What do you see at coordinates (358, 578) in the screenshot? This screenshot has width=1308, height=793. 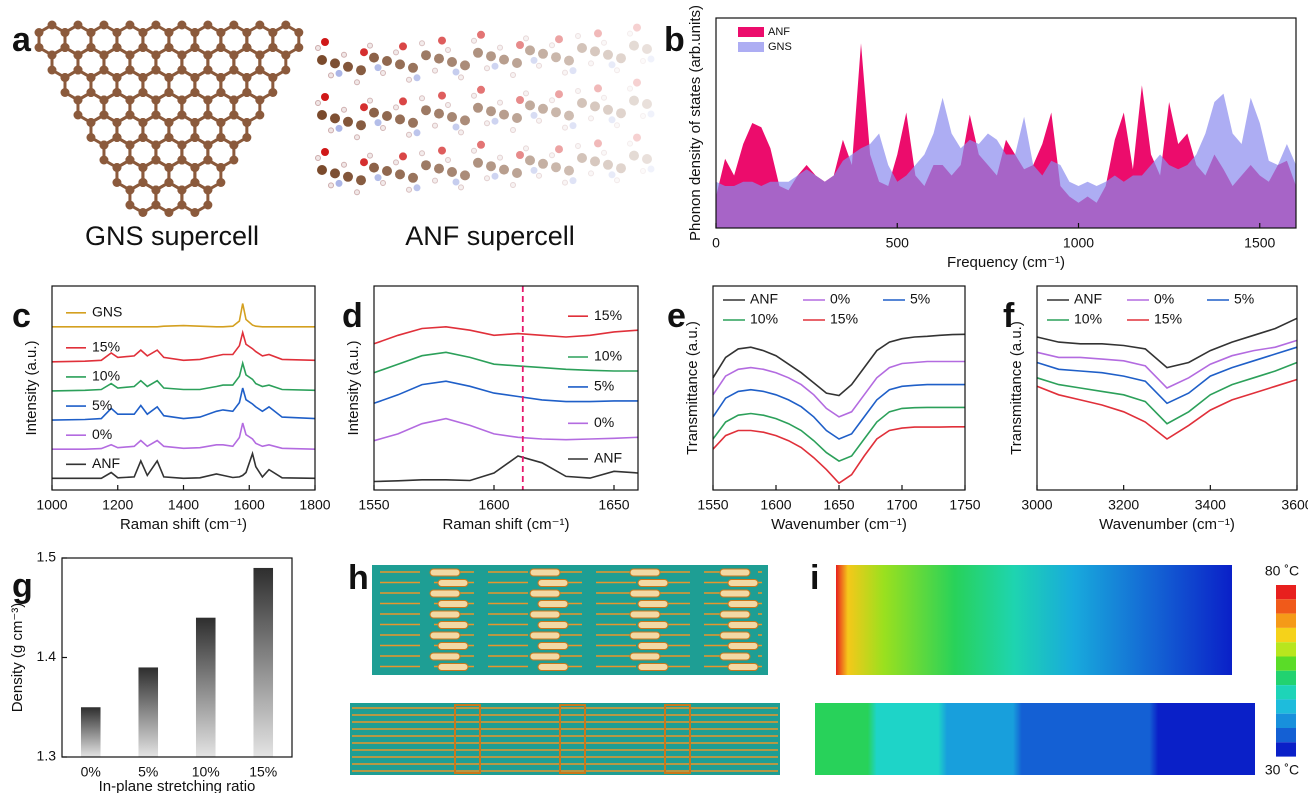 I see `panel-label: h` at bounding box center [358, 578].